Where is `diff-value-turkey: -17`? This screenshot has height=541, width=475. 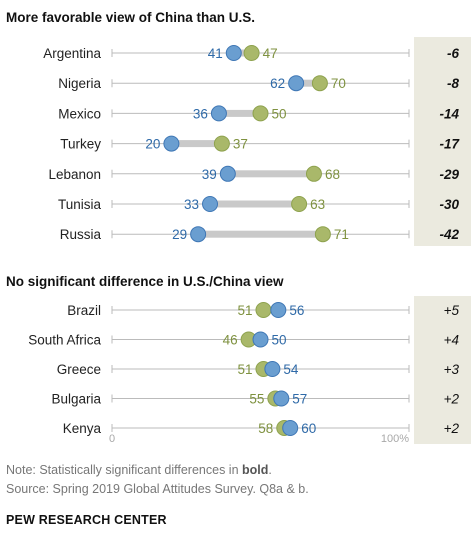 diff-value-turkey: -17 is located at coordinates (449, 144).